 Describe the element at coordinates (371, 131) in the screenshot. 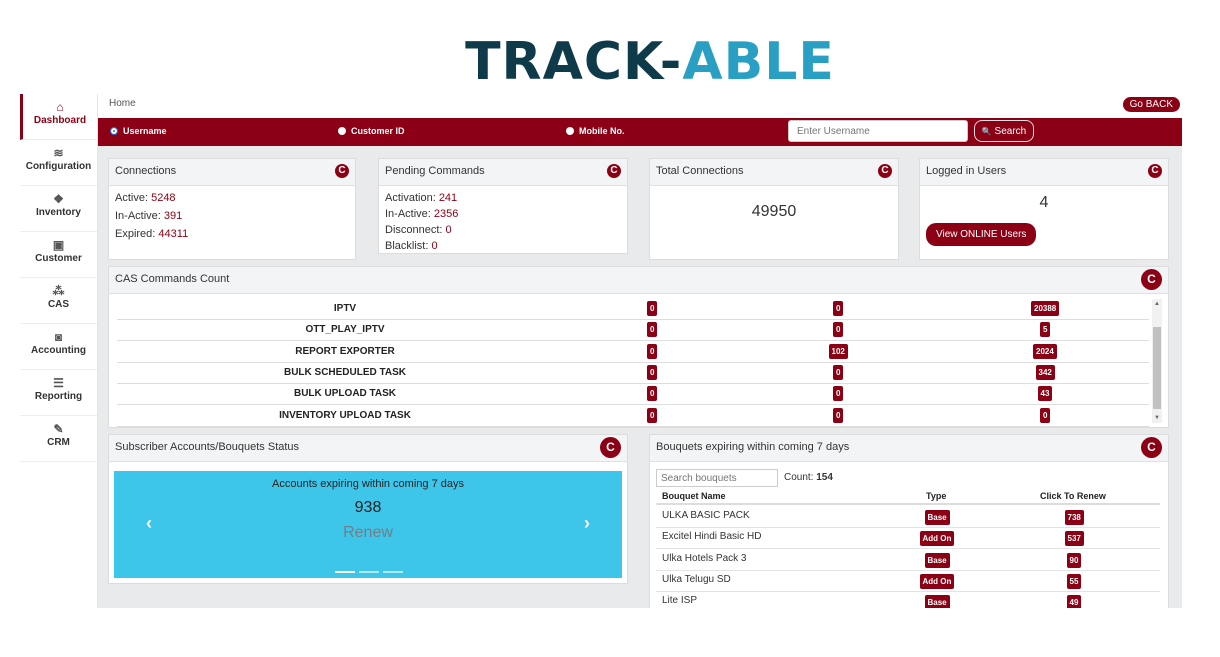

I see `radio-customer-id: Customer ID` at that location.